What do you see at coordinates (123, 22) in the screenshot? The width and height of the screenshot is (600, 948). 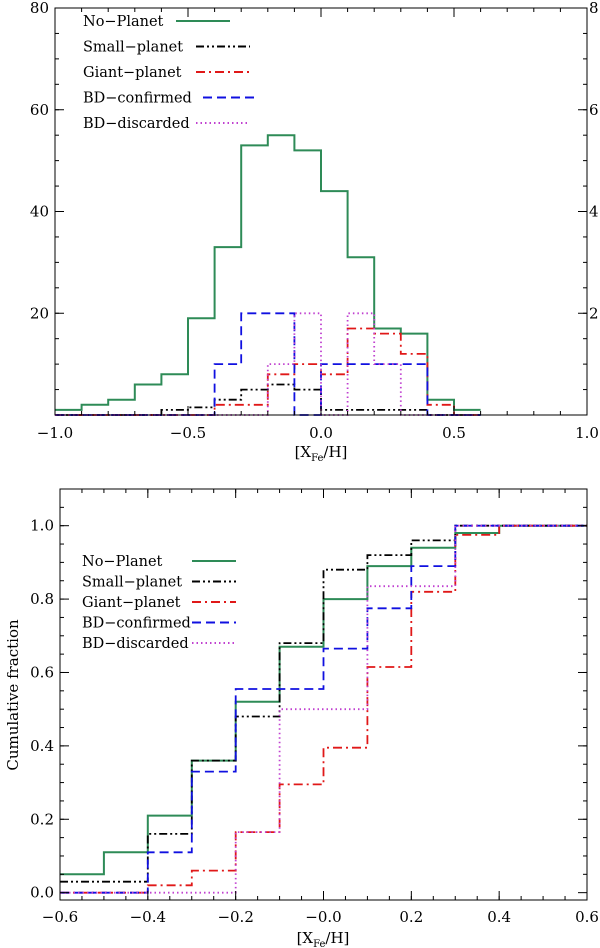 I see `legend-label-top-no-planet: No−Planet` at bounding box center [123, 22].